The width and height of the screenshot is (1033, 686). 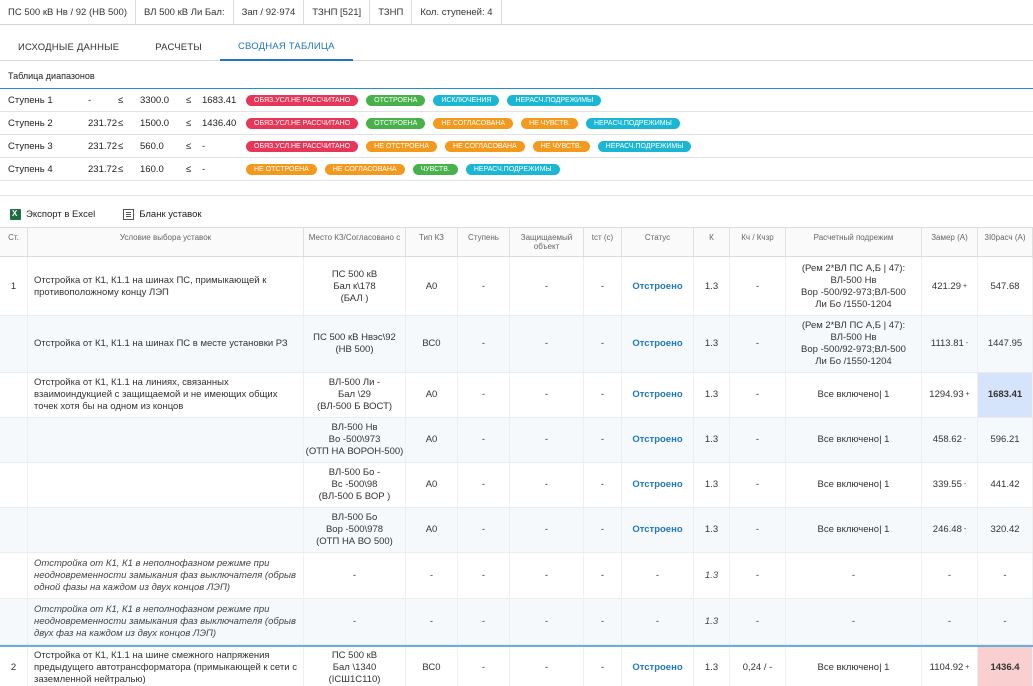 What do you see at coordinates (950, 243) in the screenshot?
I see `column-header: Замер (А)` at bounding box center [950, 243].